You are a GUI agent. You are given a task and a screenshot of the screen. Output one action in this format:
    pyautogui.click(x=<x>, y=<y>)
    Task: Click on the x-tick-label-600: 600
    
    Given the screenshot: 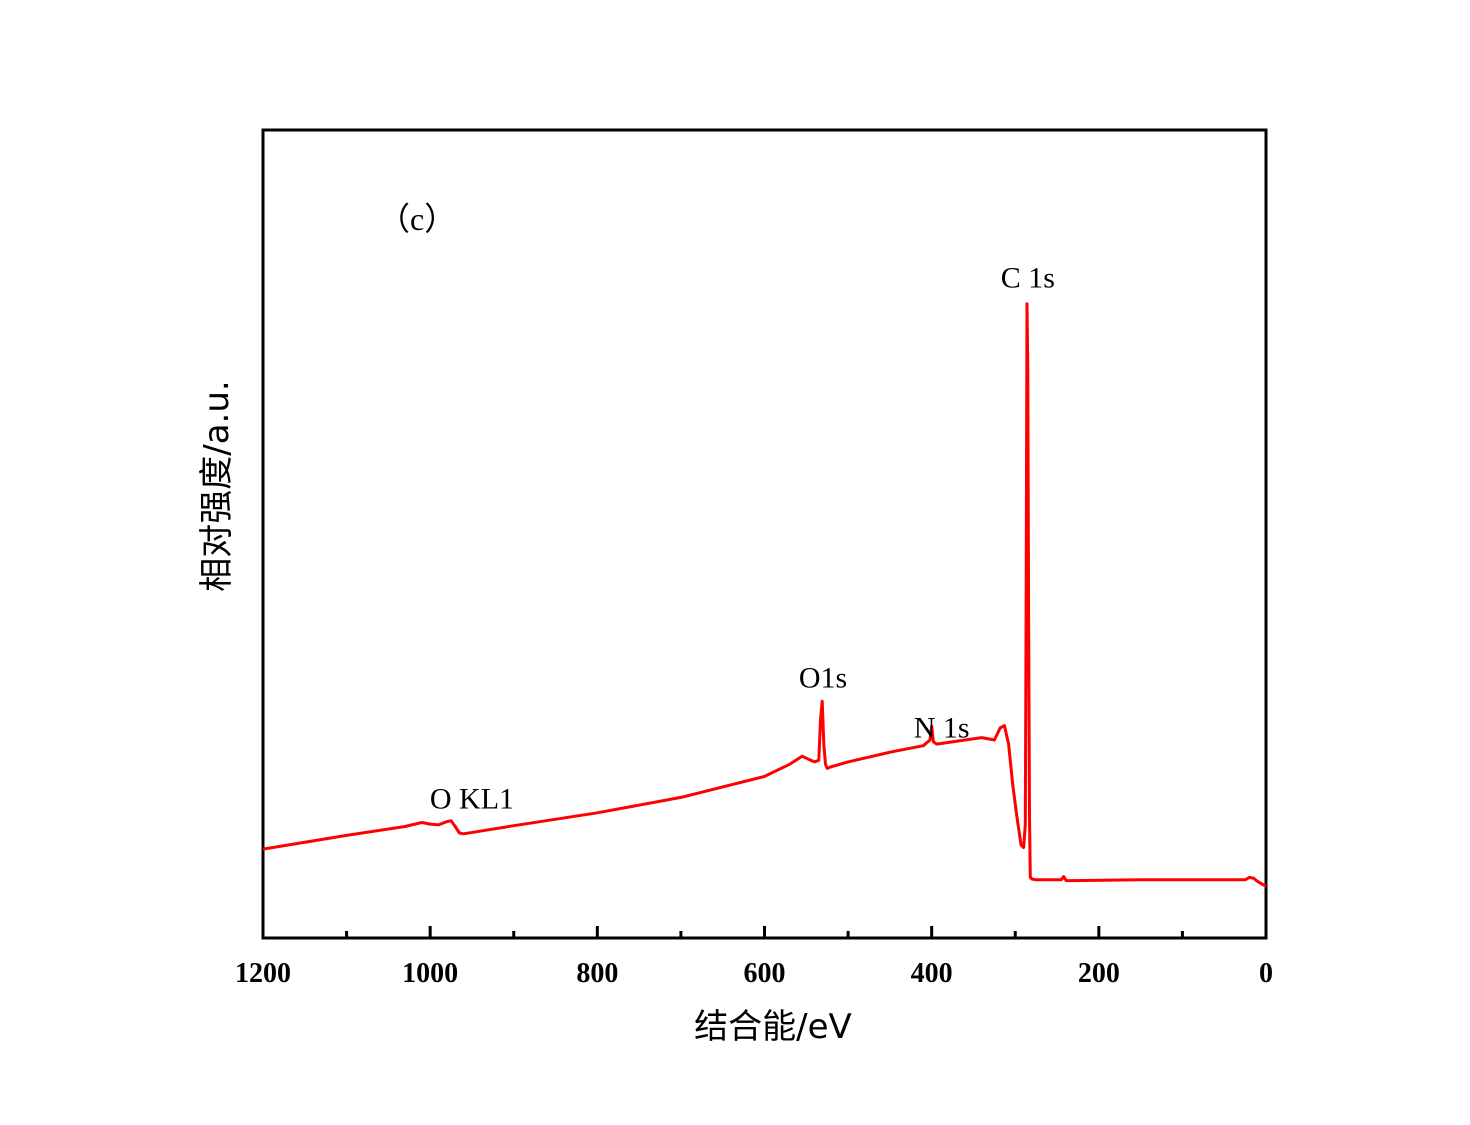 What is the action you would take?
    pyautogui.click(x=765, y=973)
    